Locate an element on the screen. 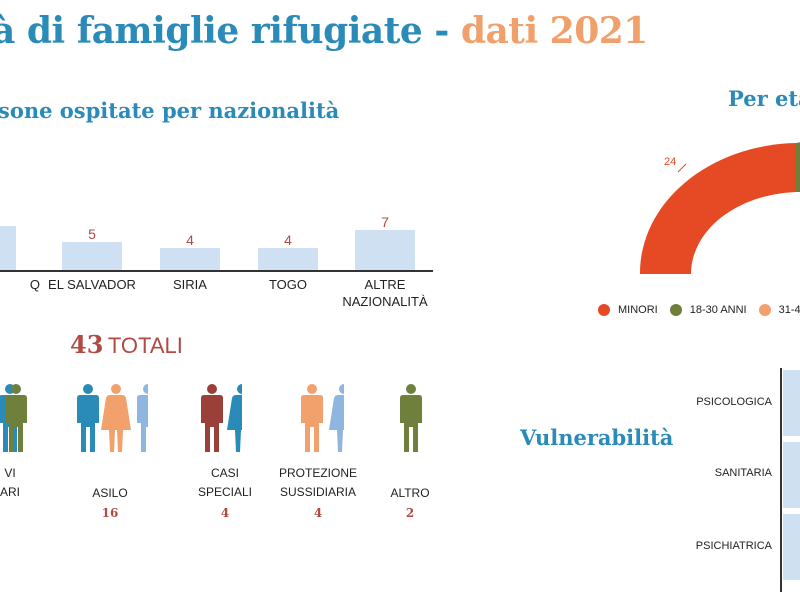  legal-label-altro: ALTRO is located at coordinates (410, 493).